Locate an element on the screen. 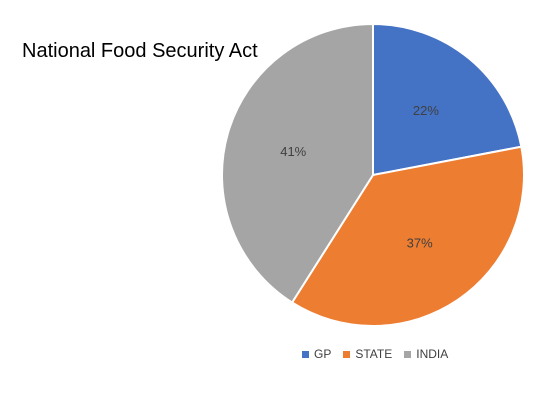  legend-item-gp: GP is located at coordinates (316, 354).